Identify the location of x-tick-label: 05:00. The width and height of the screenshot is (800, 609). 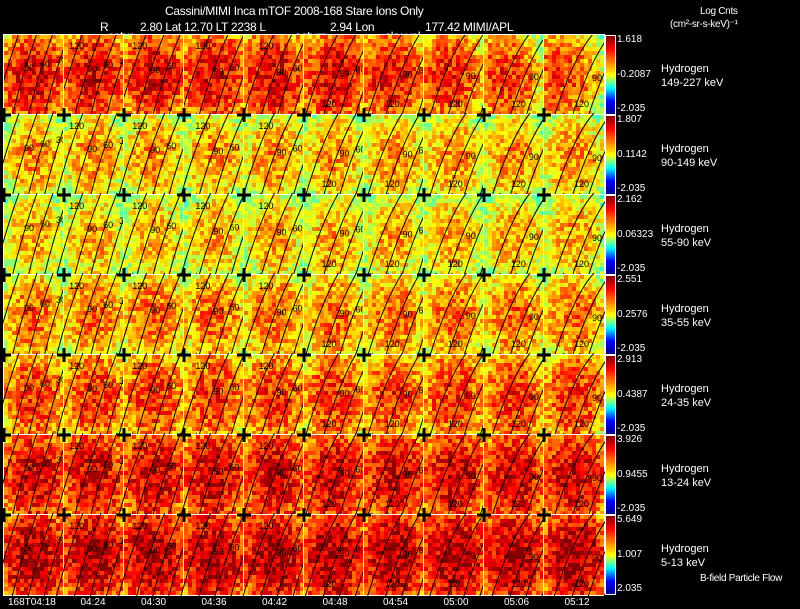
(456, 602).